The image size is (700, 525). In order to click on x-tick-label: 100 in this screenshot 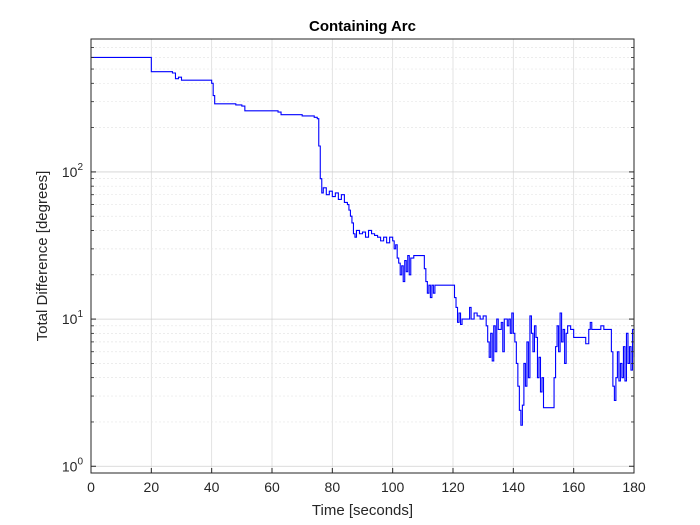, I will do `click(393, 487)`.